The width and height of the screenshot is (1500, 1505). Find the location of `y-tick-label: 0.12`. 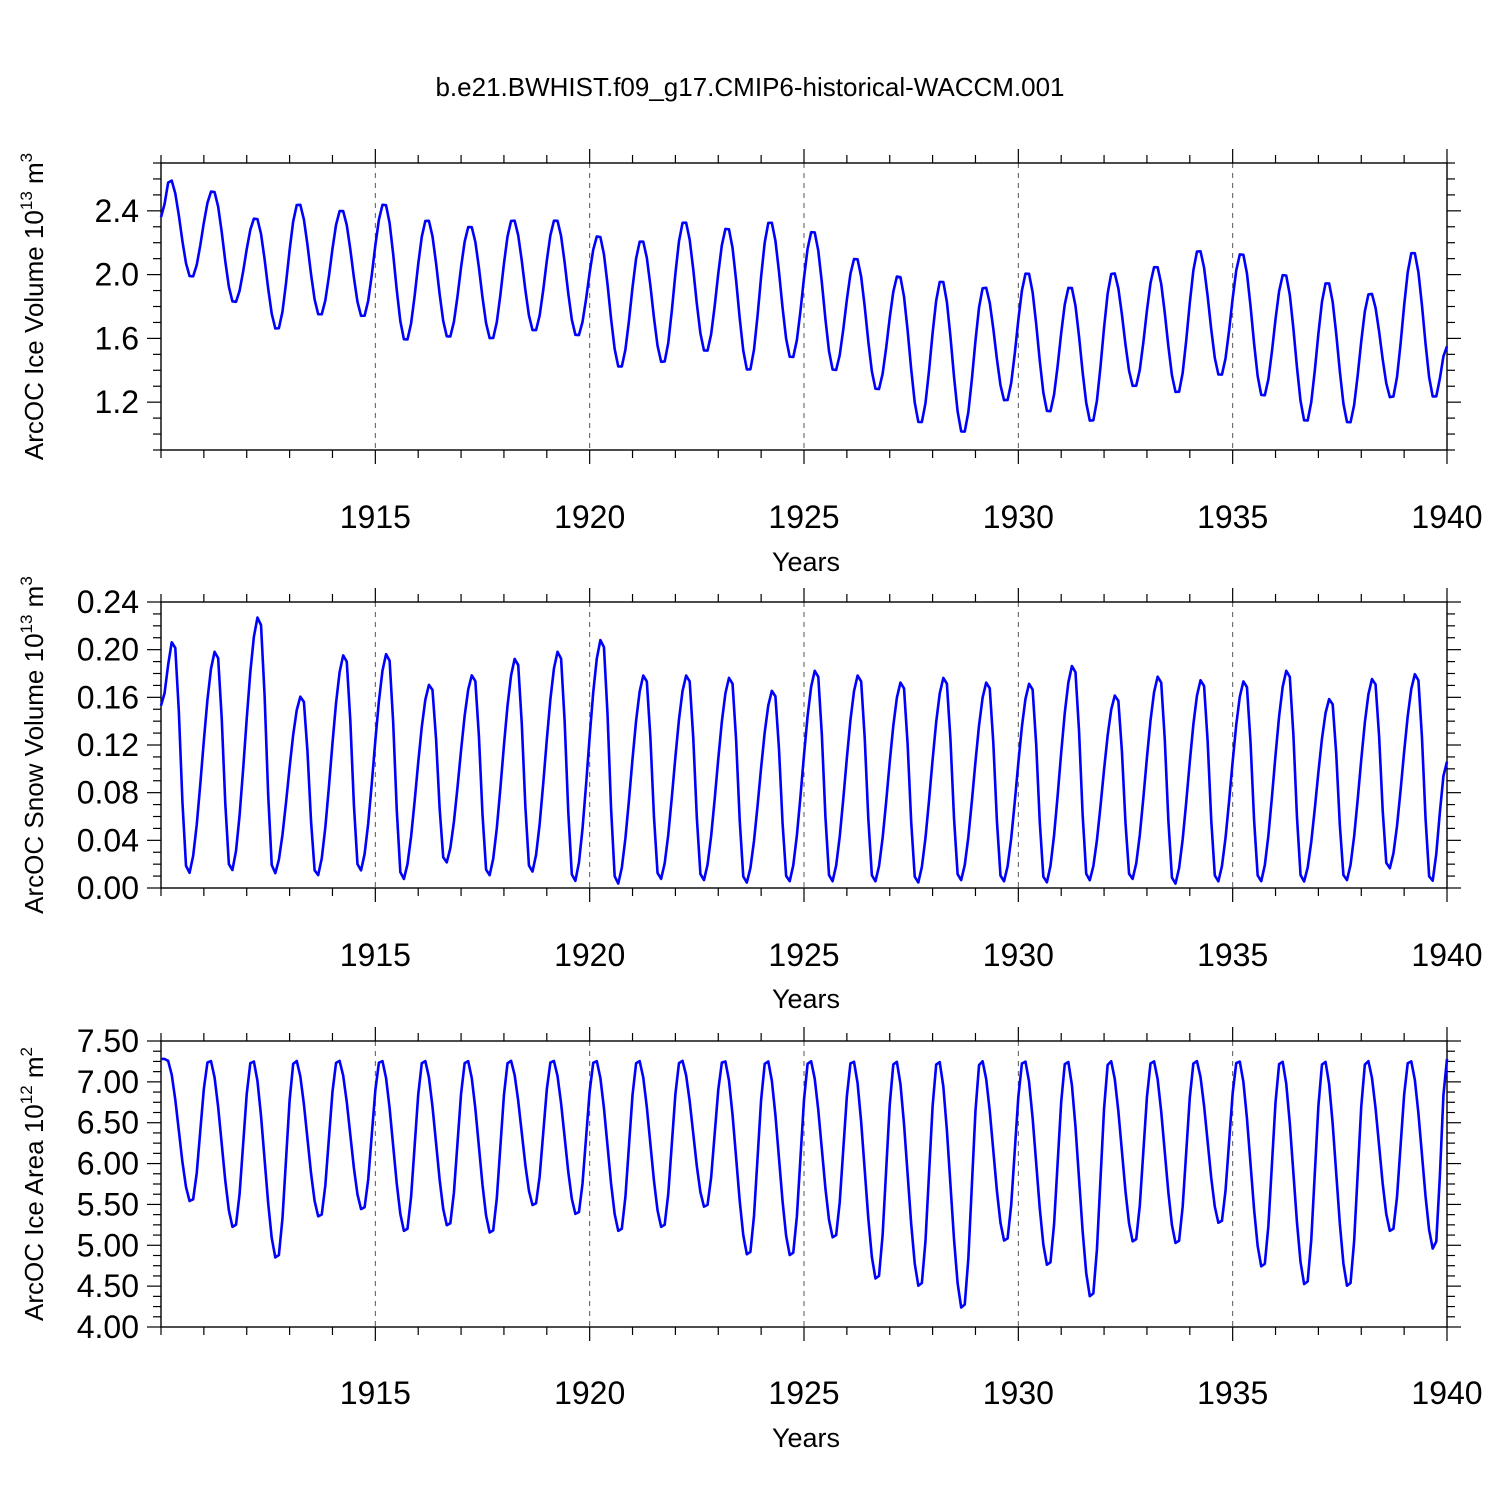

y-tick-label: 0.12 is located at coordinates (108, 745).